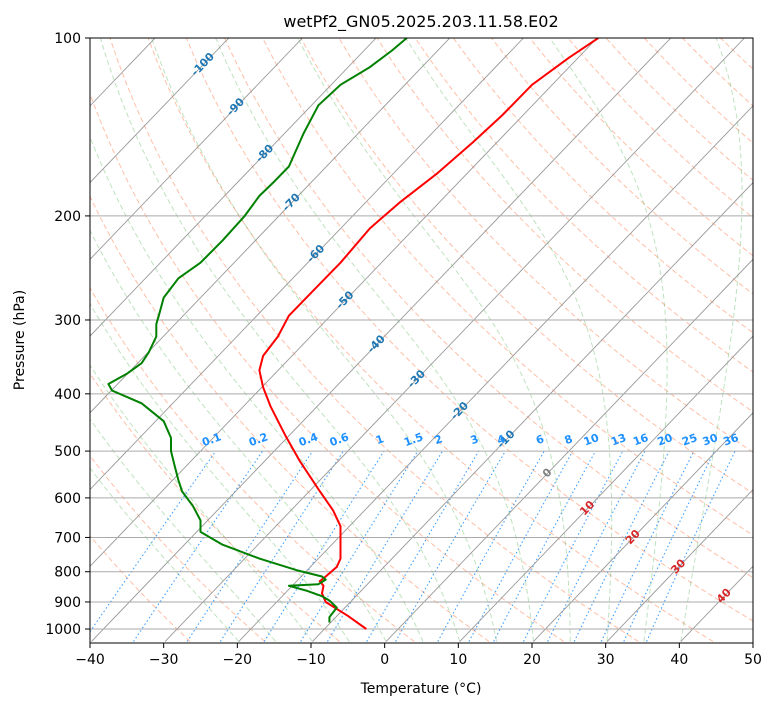  I want to click on mixing-ratio-label: 10, so click(591, 440).